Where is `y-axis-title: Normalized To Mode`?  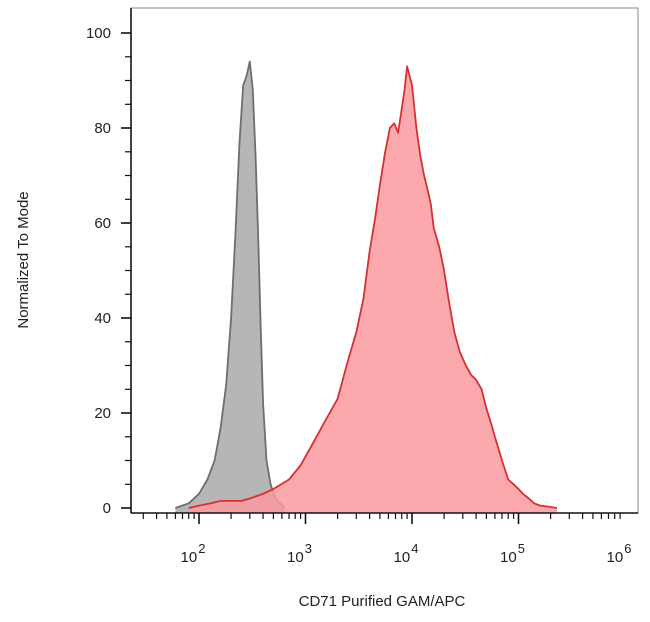 y-axis-title: Normalized To Mode is located at coordinates (23, 259).